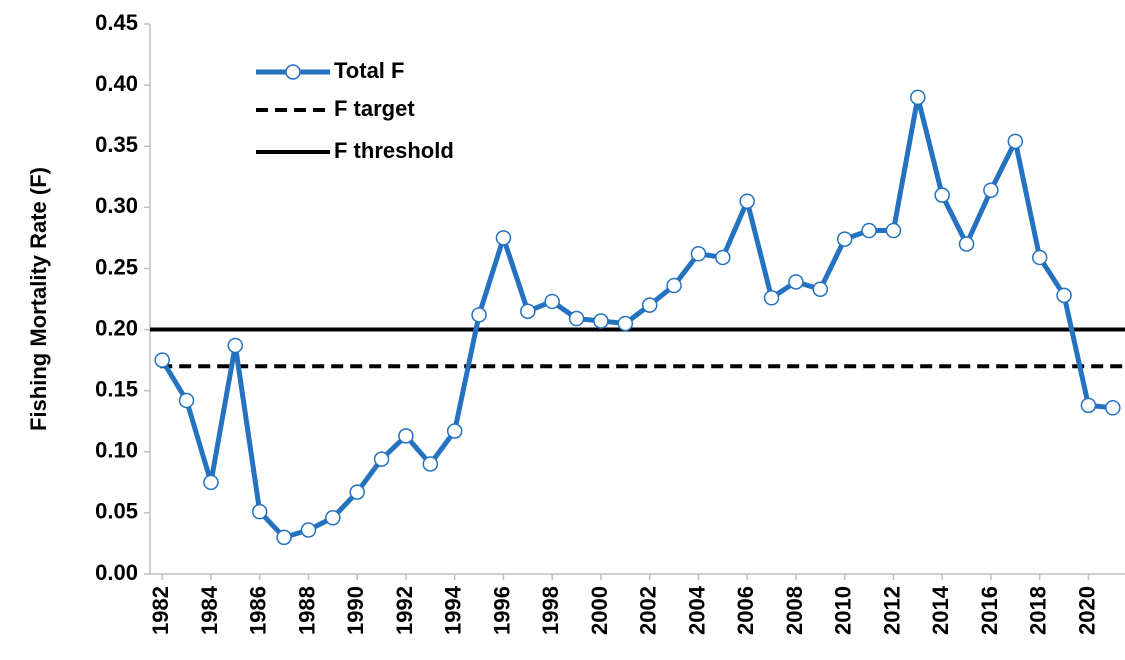 The width and height of the screenshot is (1125, 660). What do you see at coordinates (116, 450) in the screenshot?
I see `y-tick-label: 0.10` at bounding box center [116, 450].